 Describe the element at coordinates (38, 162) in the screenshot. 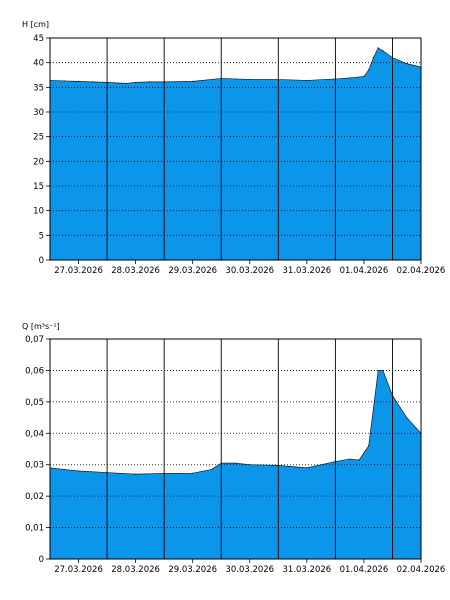

I see `y-tick-label: 20` at that location.